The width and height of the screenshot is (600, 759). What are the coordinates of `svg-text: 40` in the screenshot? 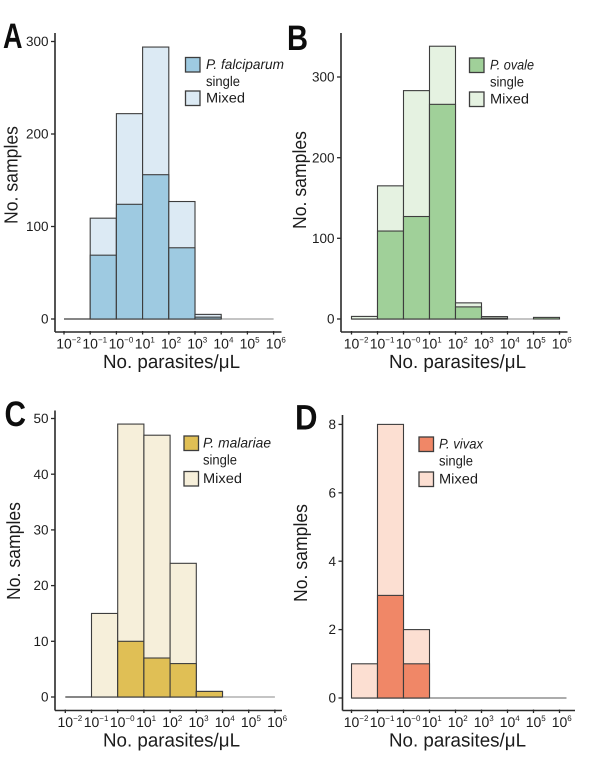 It's located at (40, 474).